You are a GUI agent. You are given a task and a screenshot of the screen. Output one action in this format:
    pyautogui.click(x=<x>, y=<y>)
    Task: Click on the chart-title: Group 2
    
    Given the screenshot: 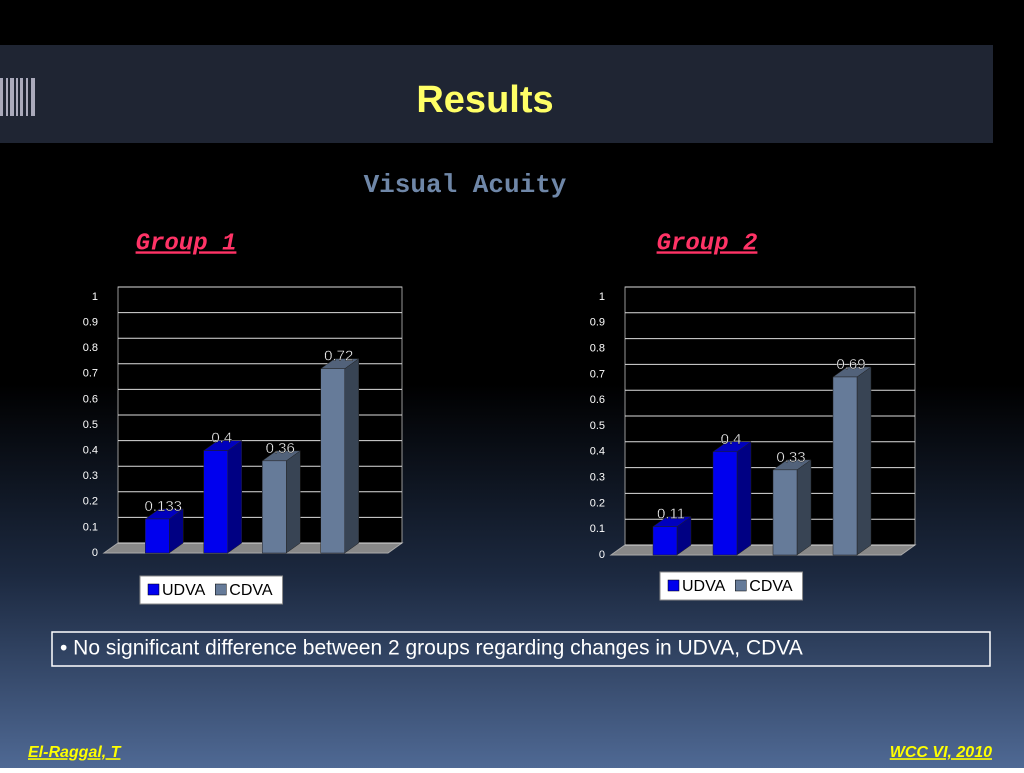 What is the action you would take?
    pyautogui.click(x=707, y=243)
    